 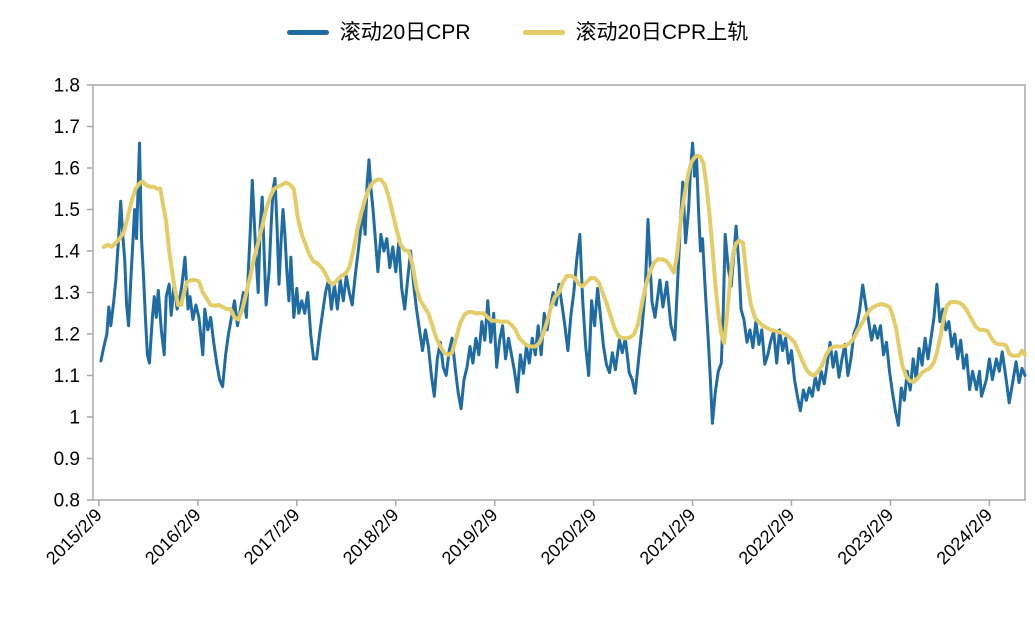 What do you see at coordinates (67, 293) in the screenshot?
I see `y-axis-tick-label: 1.3` at bounding box center [67, 293].